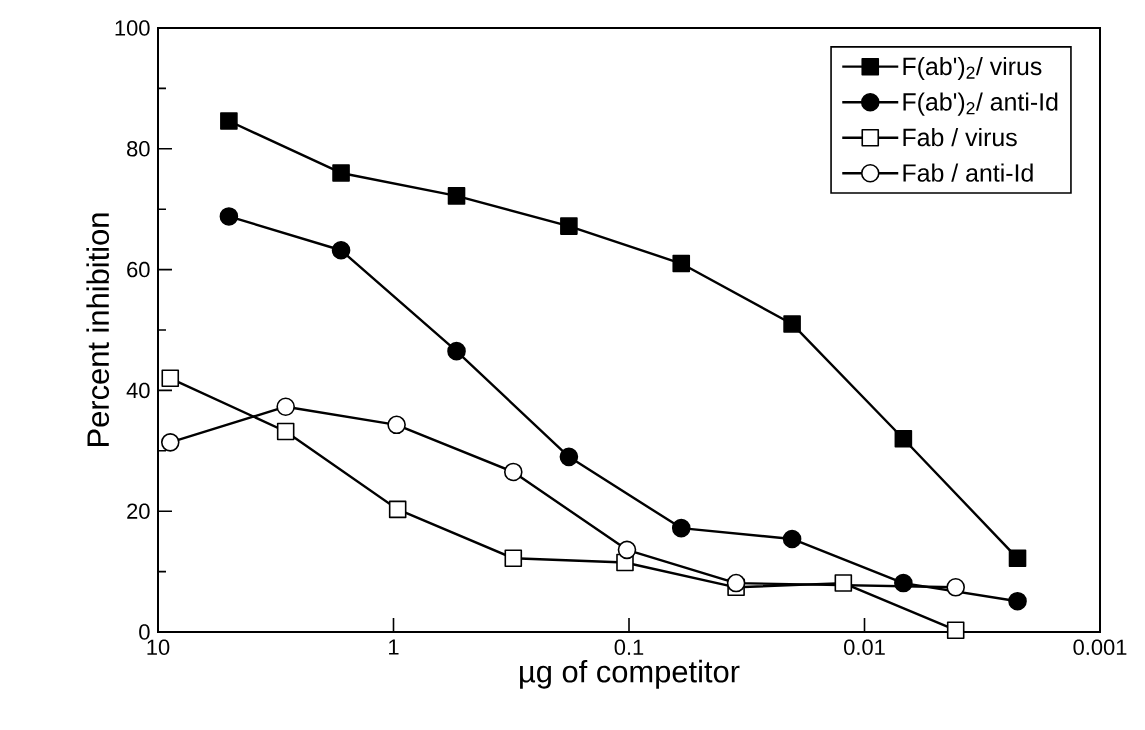  Describe the element at coordinates (138, 511) in the screenshot. I see `y-tick-label: 20` at that location.